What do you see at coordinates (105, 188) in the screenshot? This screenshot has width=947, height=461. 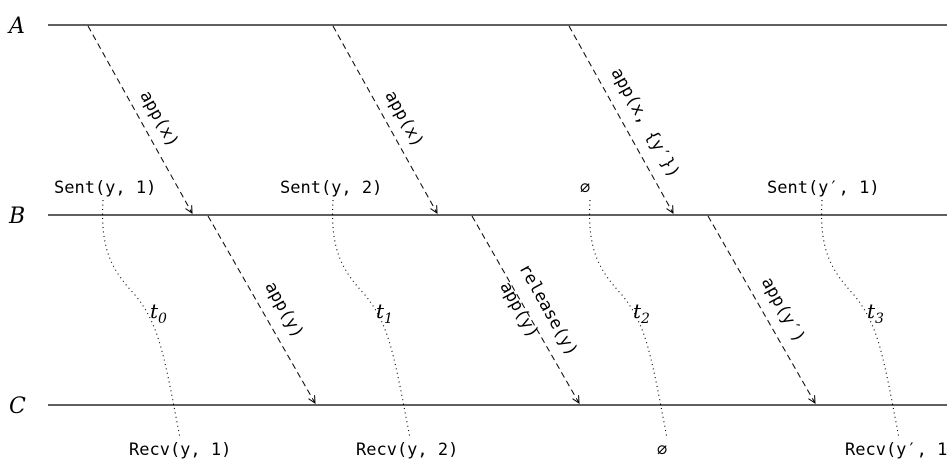 I see `sent-label-1: Sent(y, 1)` at bounding box center [105, 188].